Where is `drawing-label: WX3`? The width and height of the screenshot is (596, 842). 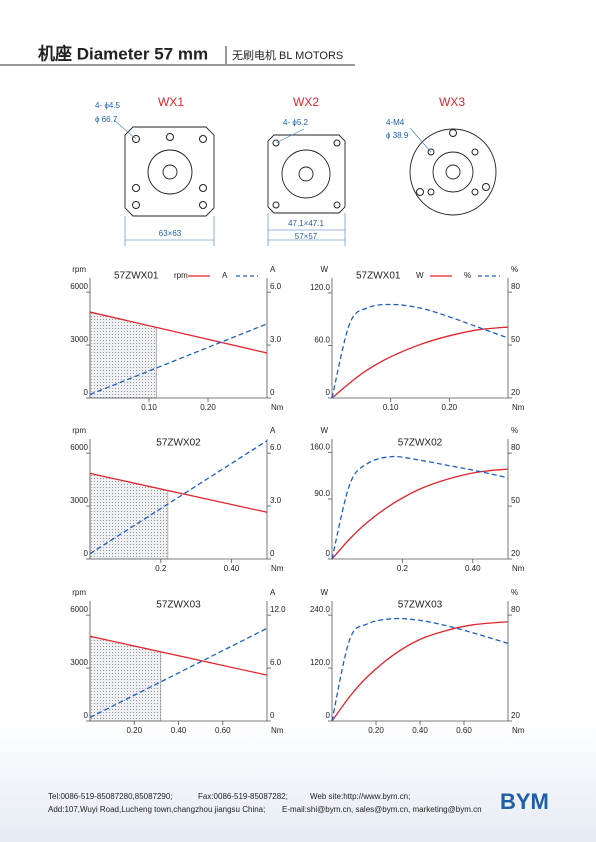 drawing-label: WX3 is located at coordinates (452, 102).